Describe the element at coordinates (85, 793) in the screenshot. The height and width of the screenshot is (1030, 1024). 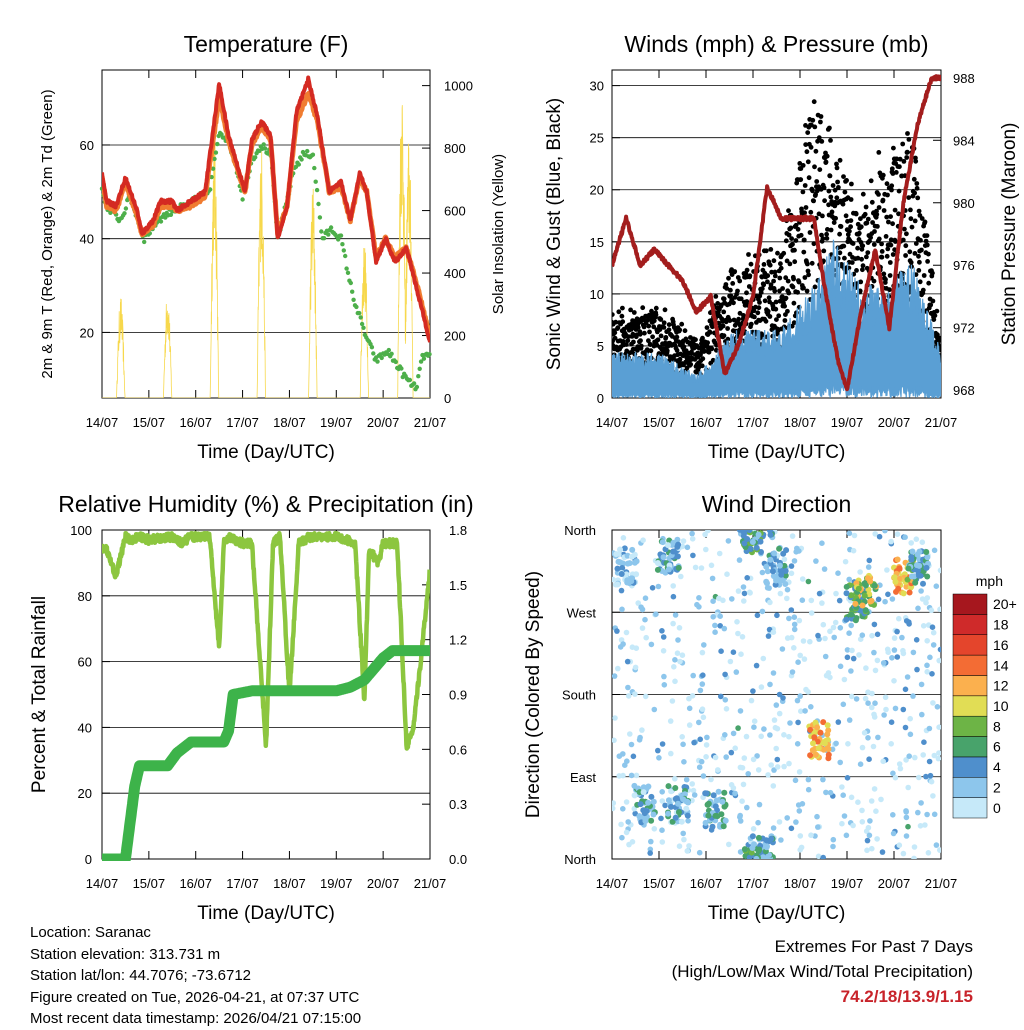
I see `p3-ytick-label: 20` at that location.